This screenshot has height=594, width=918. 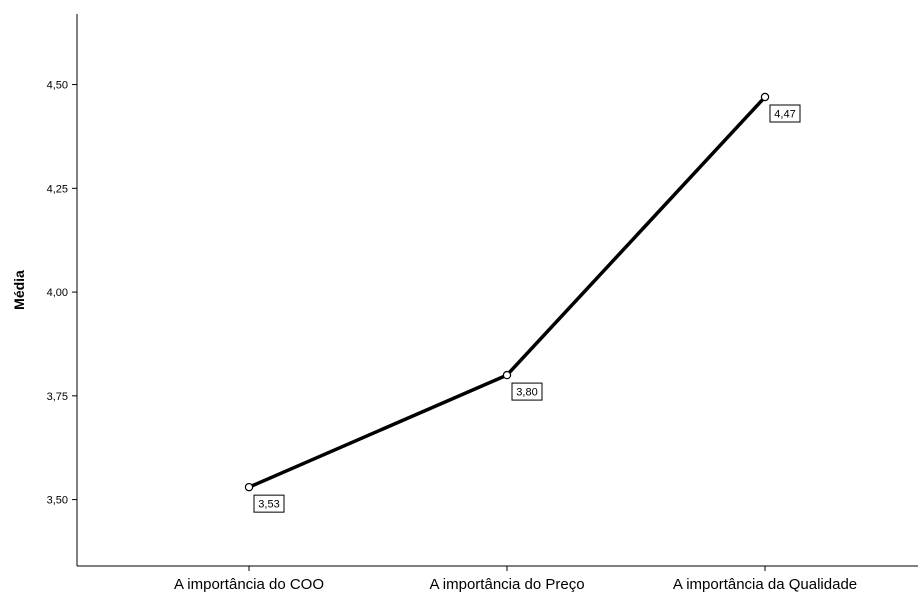 What do you see at coordinates (57, 86) in the screenshot?
I see `y-tick-label: 4,50` at bounding box center [57, 86].